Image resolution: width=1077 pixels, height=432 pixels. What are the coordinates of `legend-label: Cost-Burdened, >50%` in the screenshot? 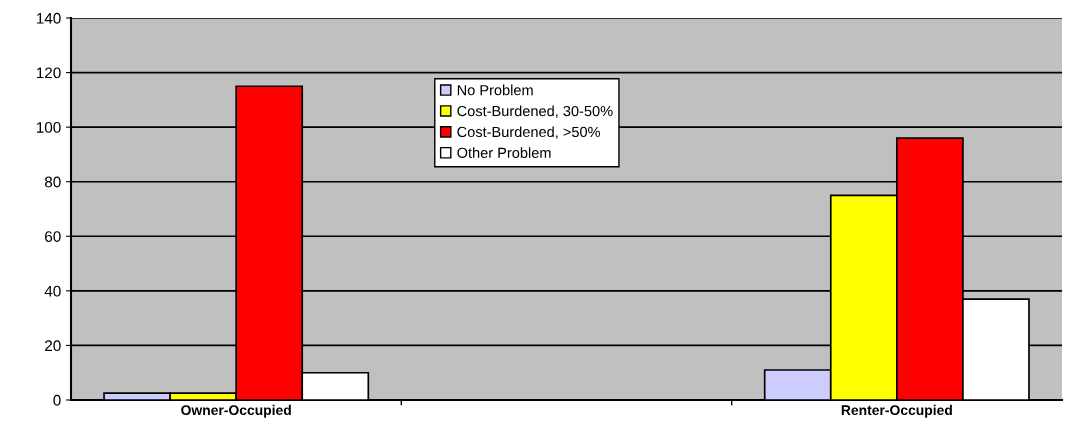 It's located at (529, 132).